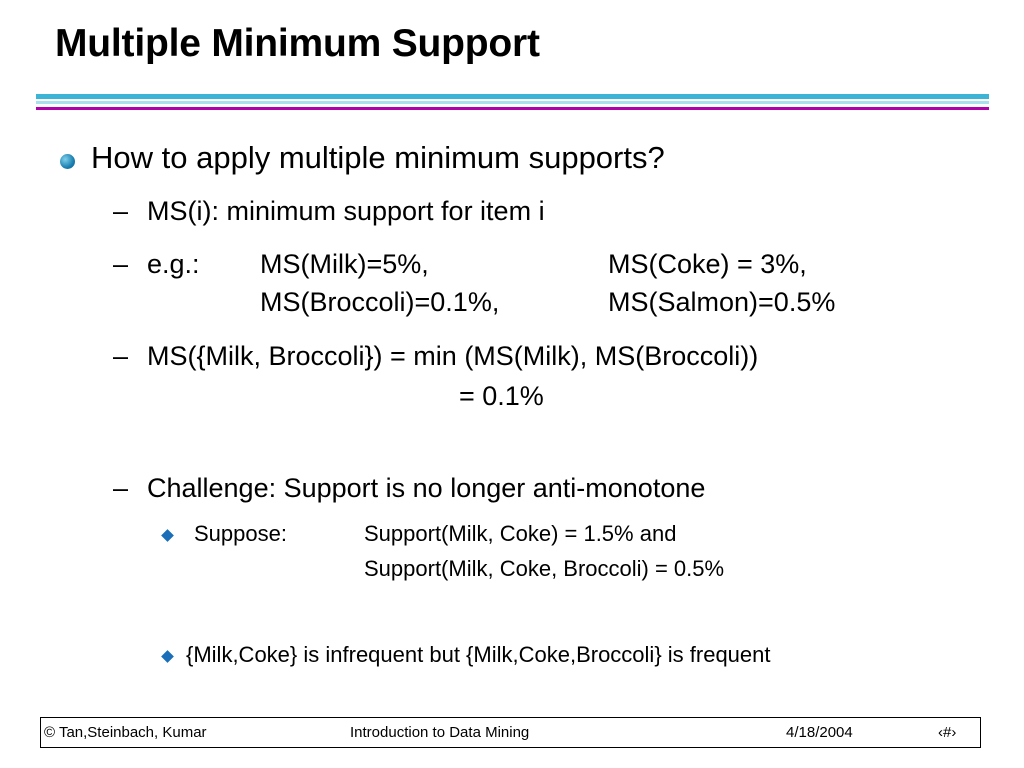  Describe the element at coordinates (173, 264) in the screenshot. I see `example-prefix: e.g.:` at that location.